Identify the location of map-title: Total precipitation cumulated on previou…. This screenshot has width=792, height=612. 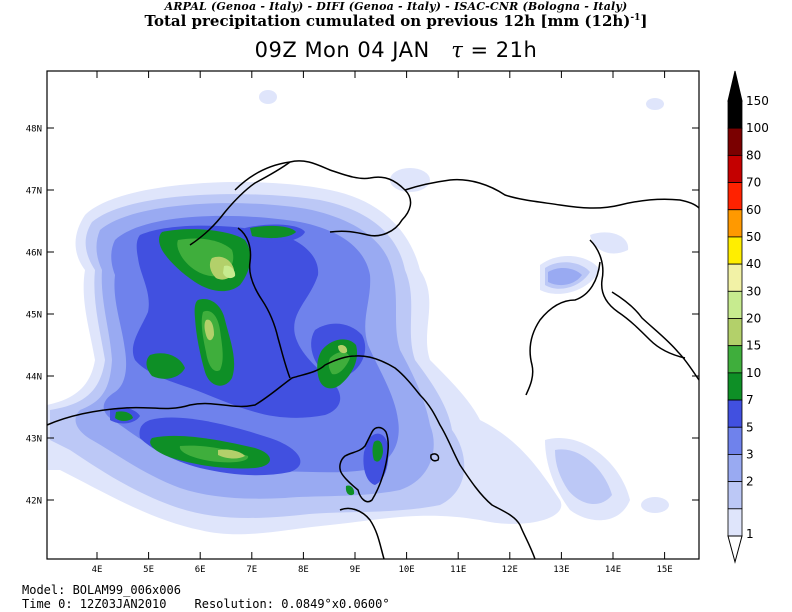
(396, 21).